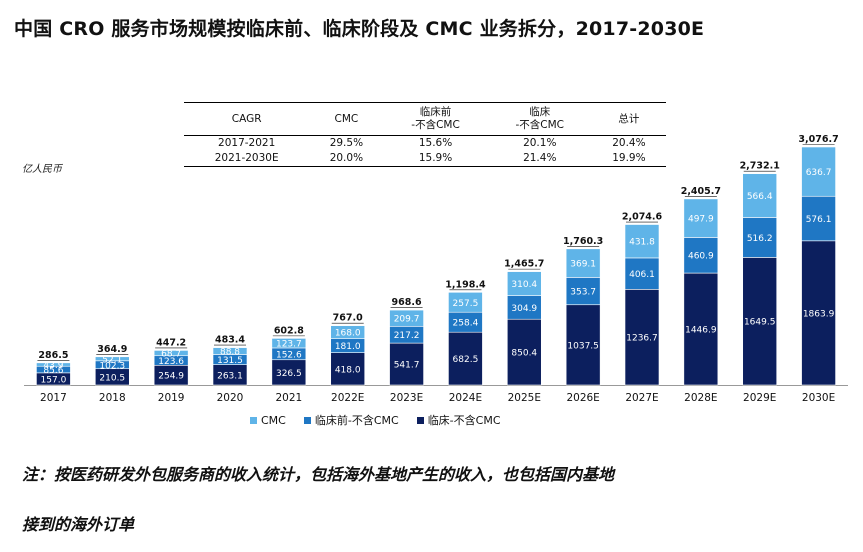 The width and height of the screenshot is (863, 552). I want to click on data-label: 1649.5, so click(760, 323).